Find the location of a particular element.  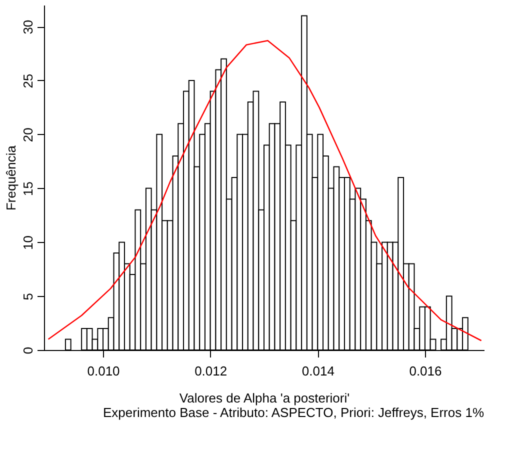

y-tick-label: 25 is located at coordinates (28, 81).